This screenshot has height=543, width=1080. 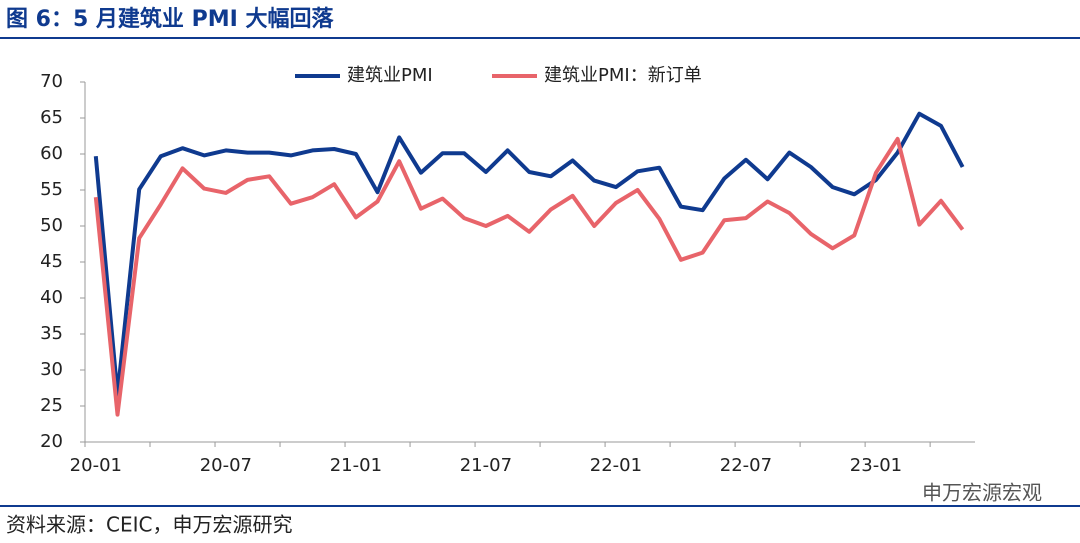 I want to click on legend-label: 建筑业PMI, so click(x=390, y=75).